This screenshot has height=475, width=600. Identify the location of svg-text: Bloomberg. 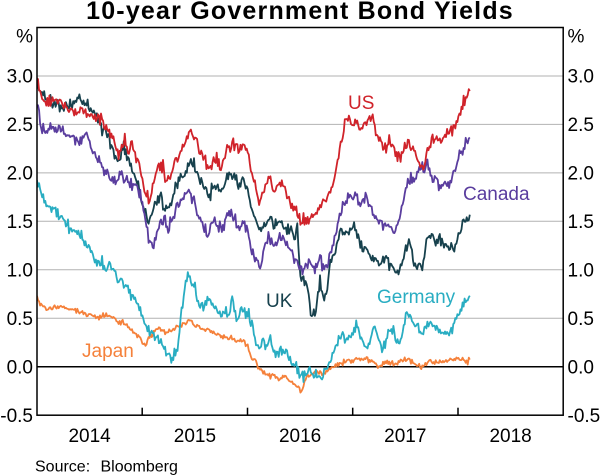
(139, 467).